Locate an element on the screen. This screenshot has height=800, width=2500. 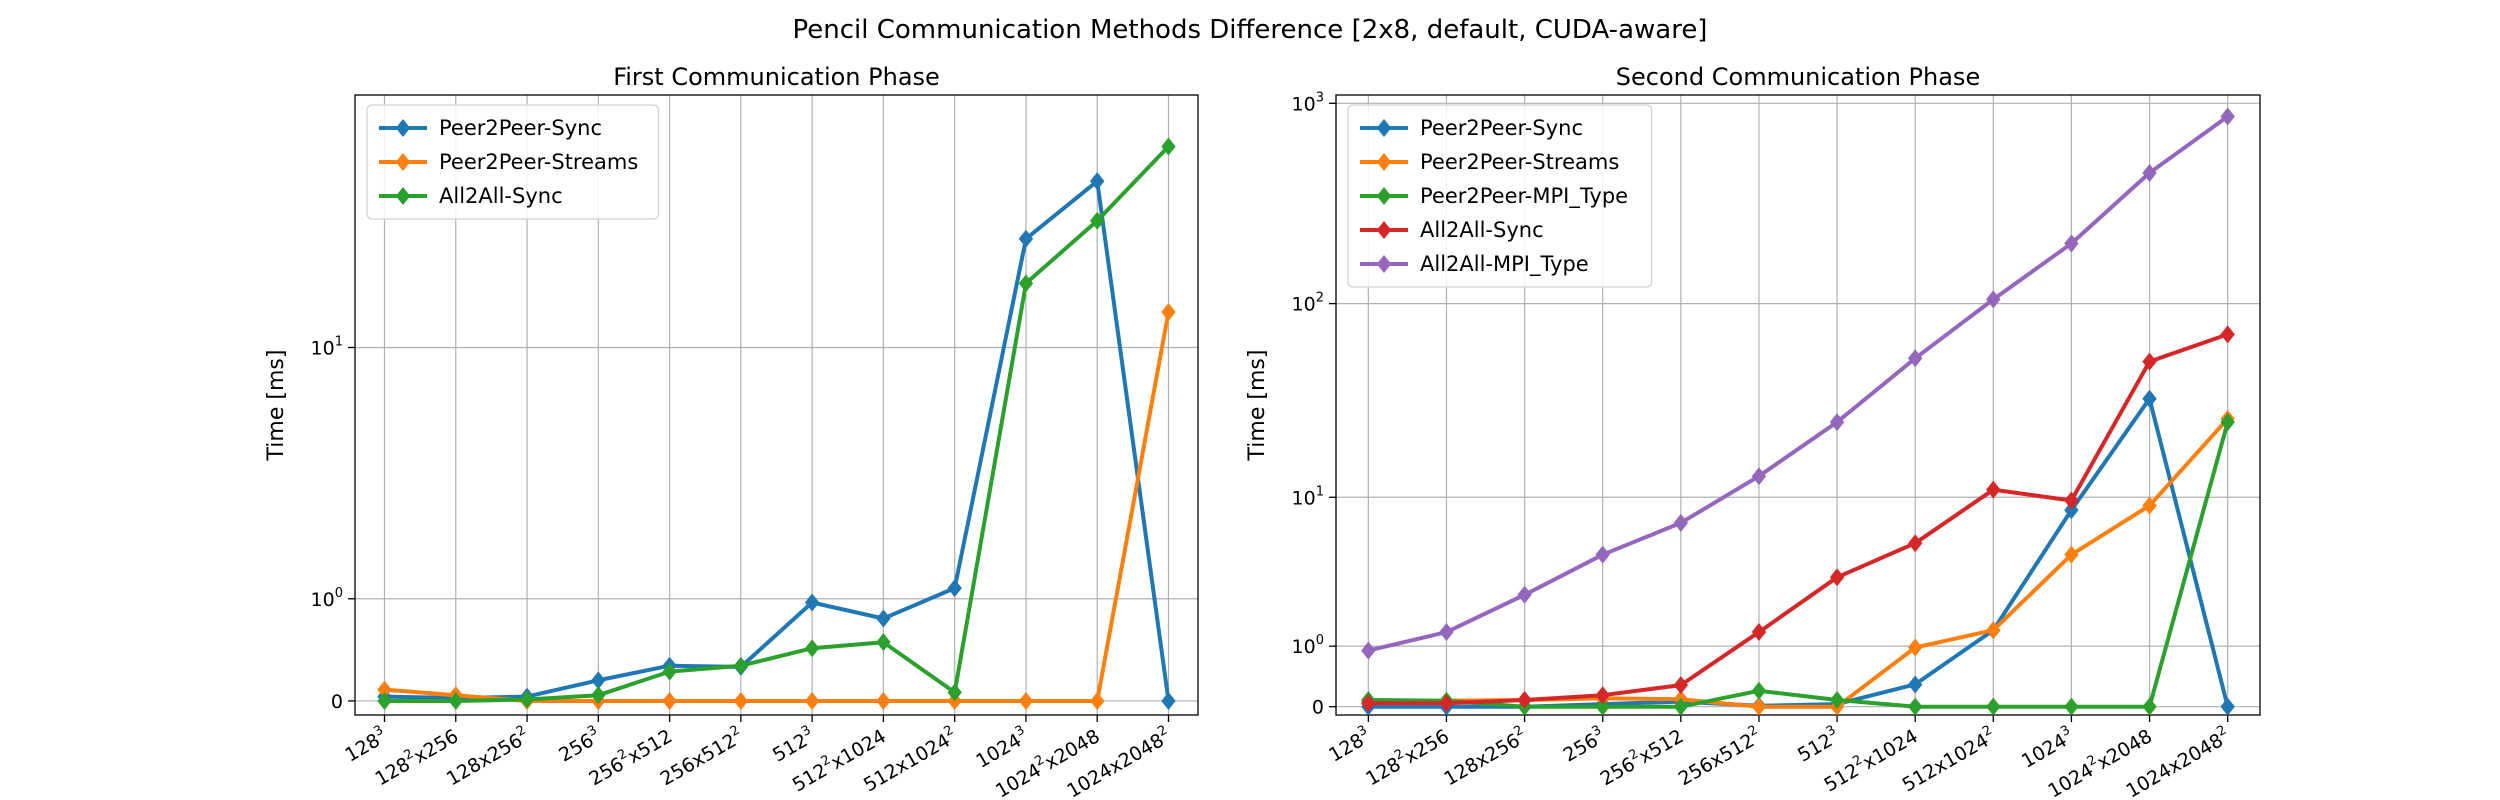
legend-item: Peer2Peer-Sync is located at coordinates (490, 128).